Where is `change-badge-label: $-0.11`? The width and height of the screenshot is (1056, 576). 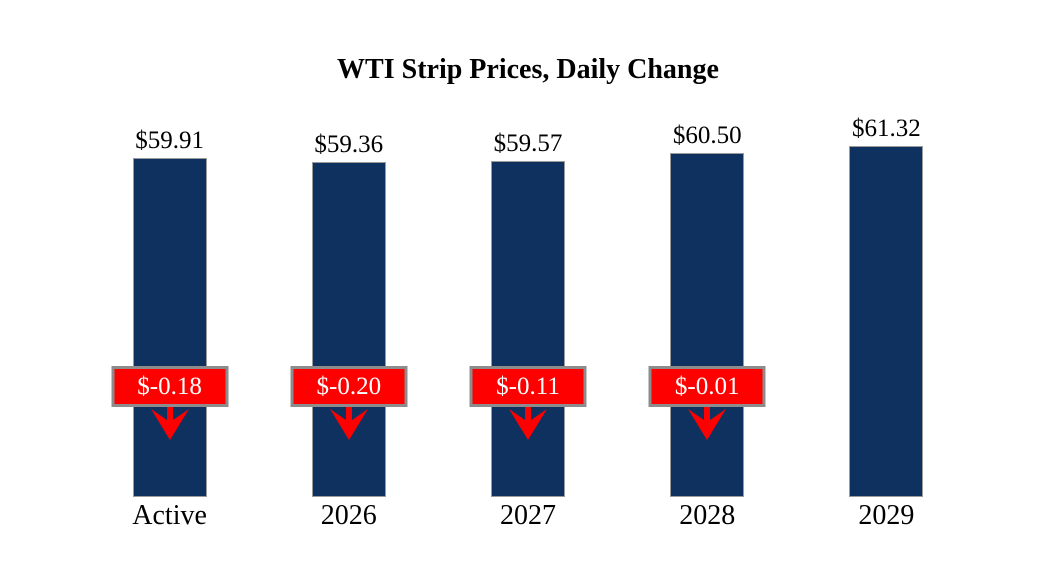
change-badge-label: $-0.11 is located at coordinates (528, 386).